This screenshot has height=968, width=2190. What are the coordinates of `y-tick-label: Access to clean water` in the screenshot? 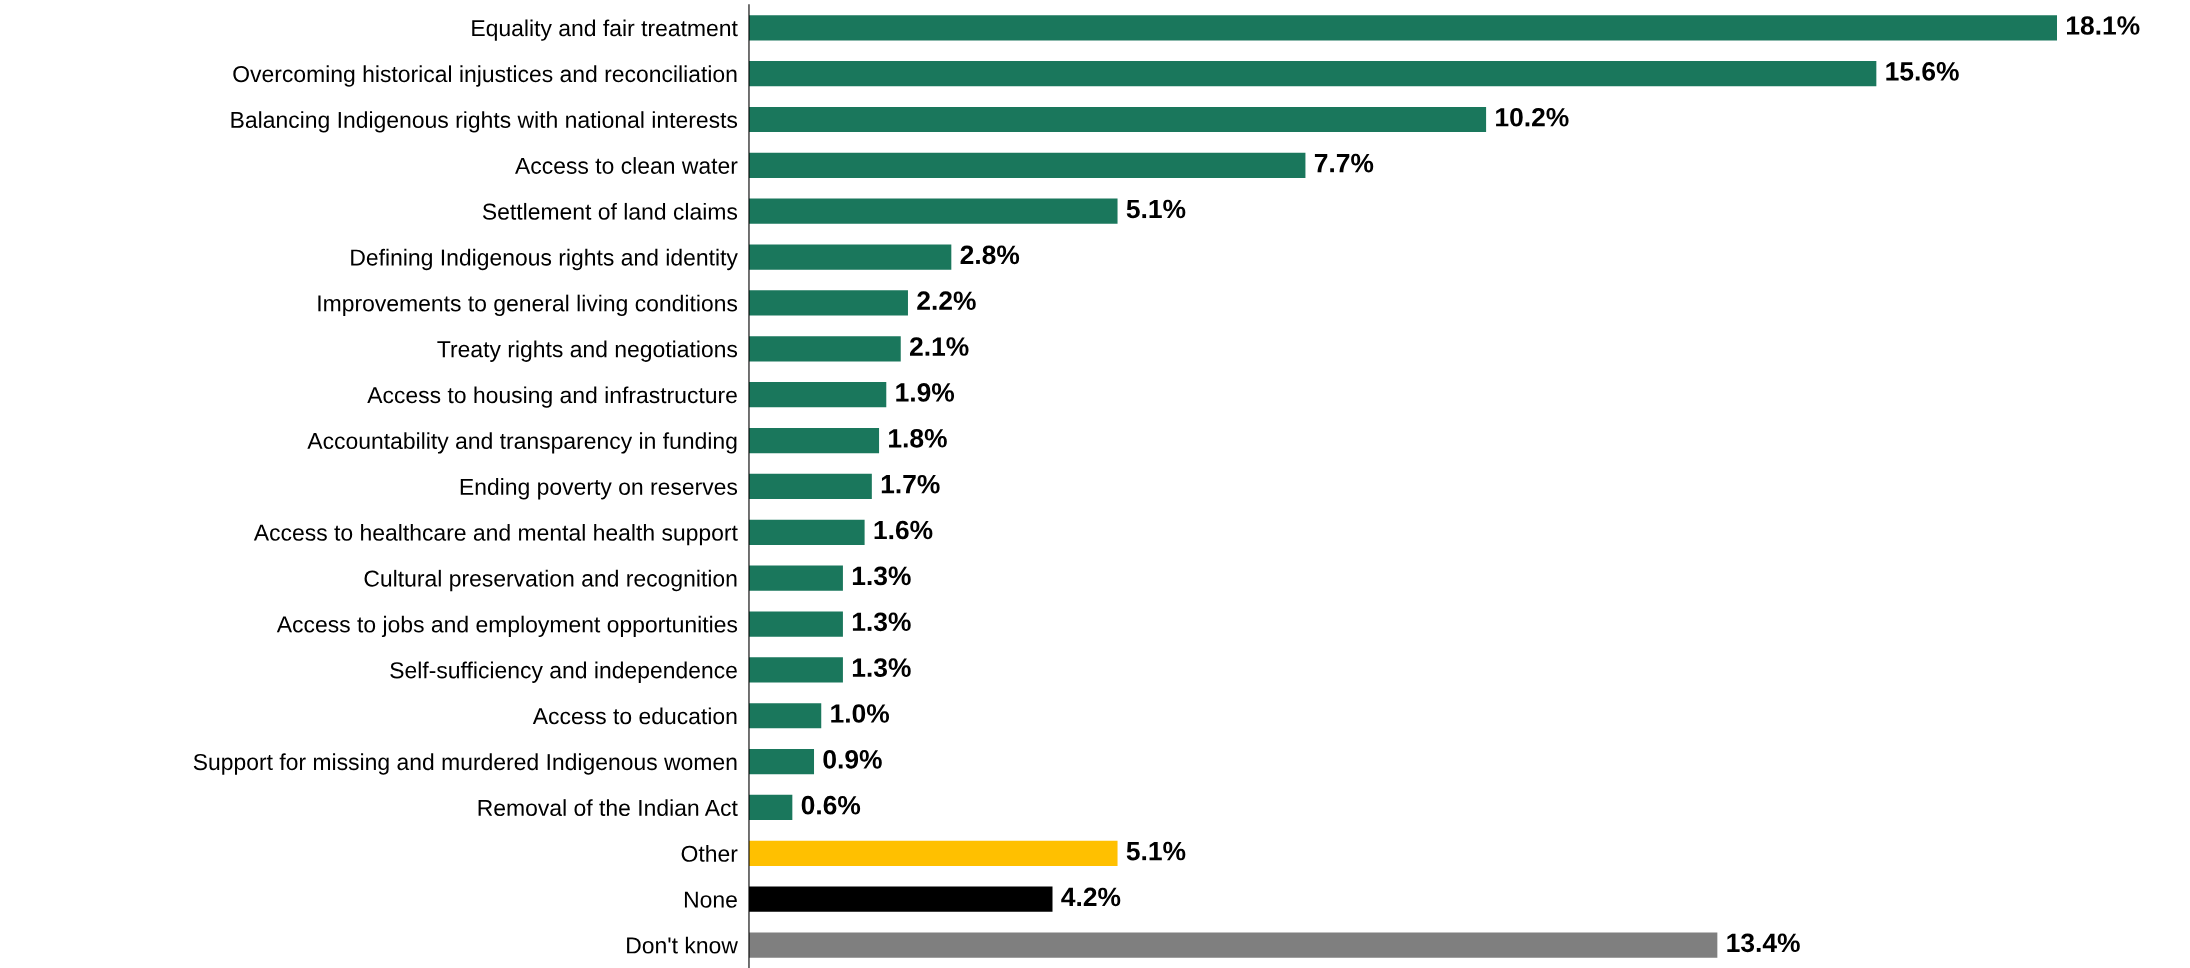 It's located at (626, 165).